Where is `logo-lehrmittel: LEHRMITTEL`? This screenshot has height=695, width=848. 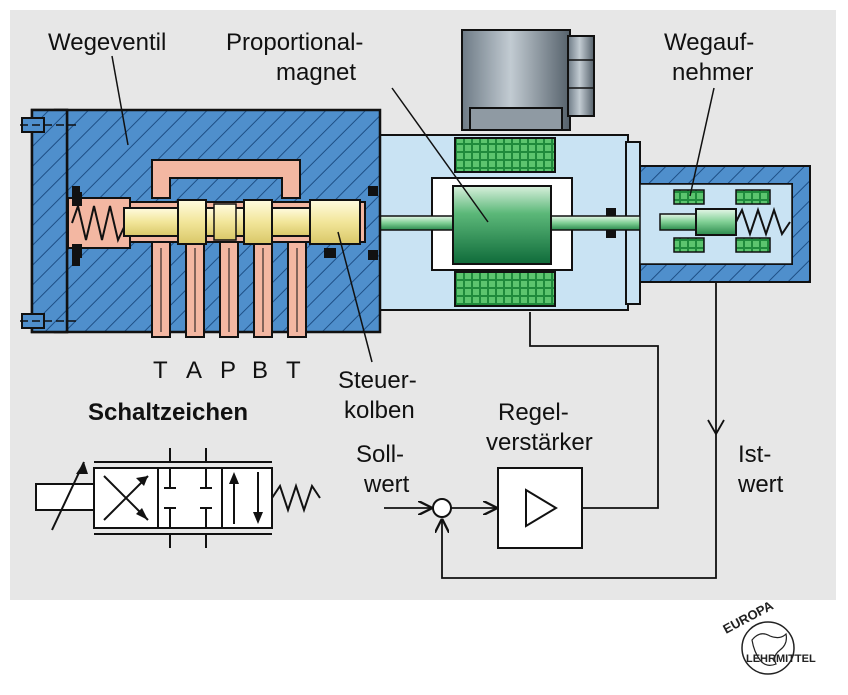
logo-lehrmittel: LEHRMITTEL is located at coordinates (781, 659).